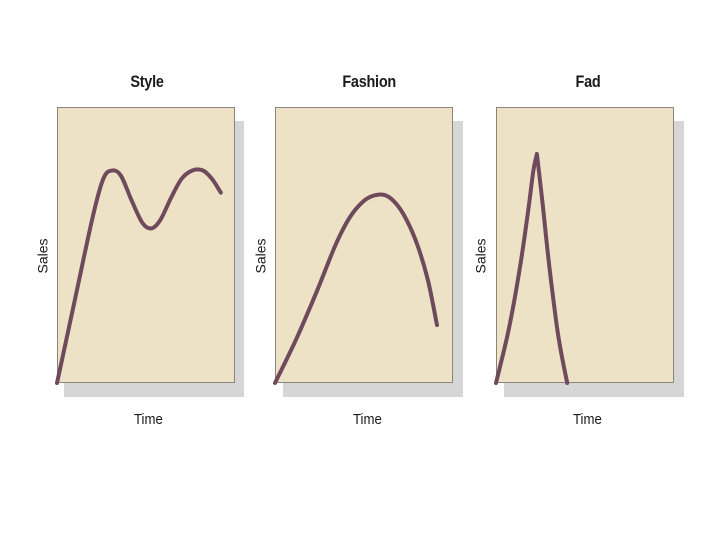  I want to click on chart-title: Fad, so click(588, 81).